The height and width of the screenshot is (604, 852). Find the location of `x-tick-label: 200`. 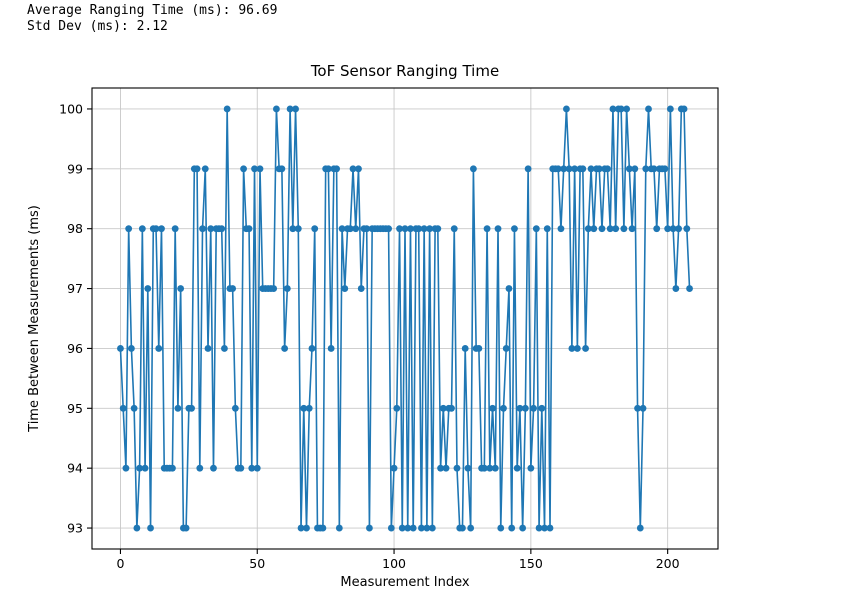

x-tick-label: 200 is located at coordinates (668, 563).